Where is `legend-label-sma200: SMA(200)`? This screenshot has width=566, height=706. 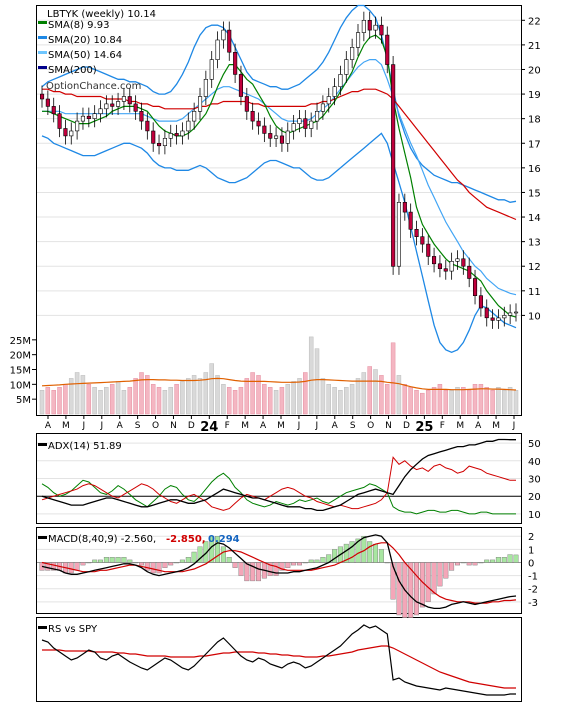
legend-label-sma200: SMA(200) is located at coordinates (72, 70).